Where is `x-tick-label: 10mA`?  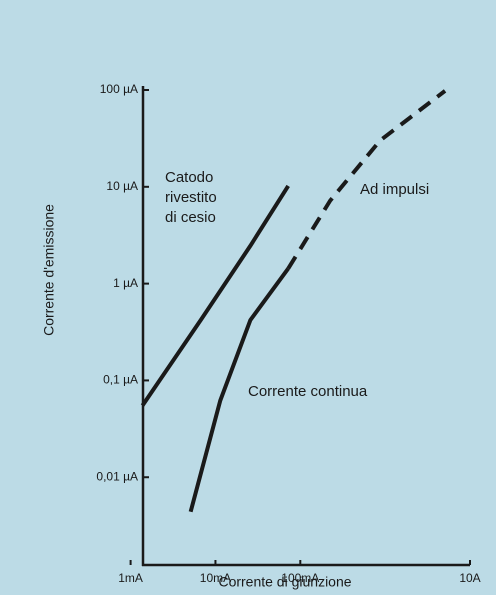 x-tick-label: 10mA is located at coordinates (215, 578).